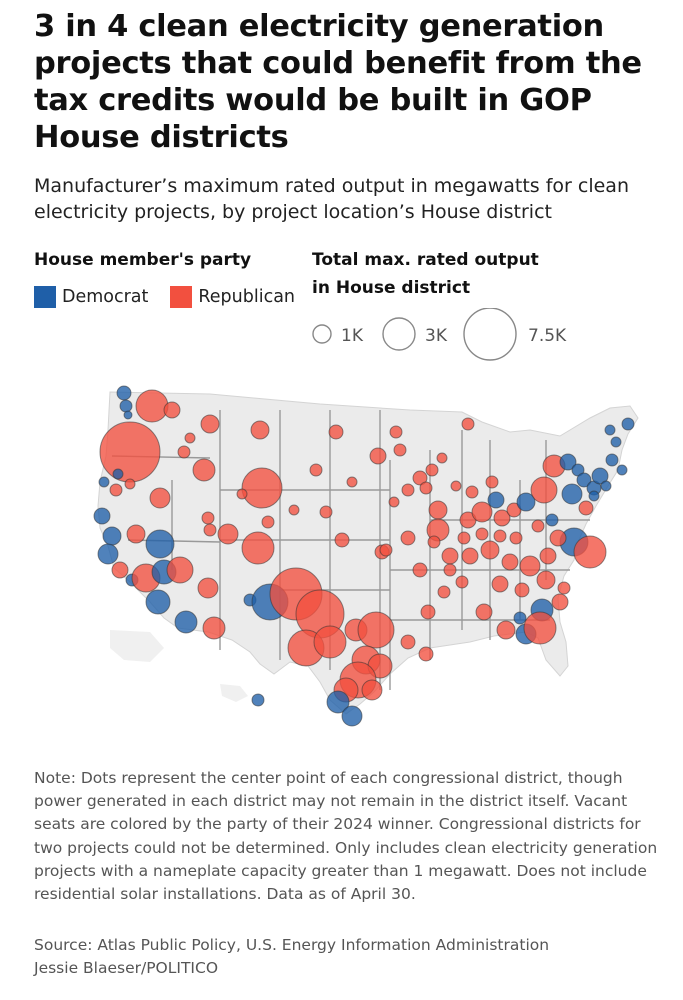 This screenshot has height=1000, width=683. What do you see at coordinates (234, 693) in the screenshot?
I see `hawaii-shape` at bounding box center [234, 693].